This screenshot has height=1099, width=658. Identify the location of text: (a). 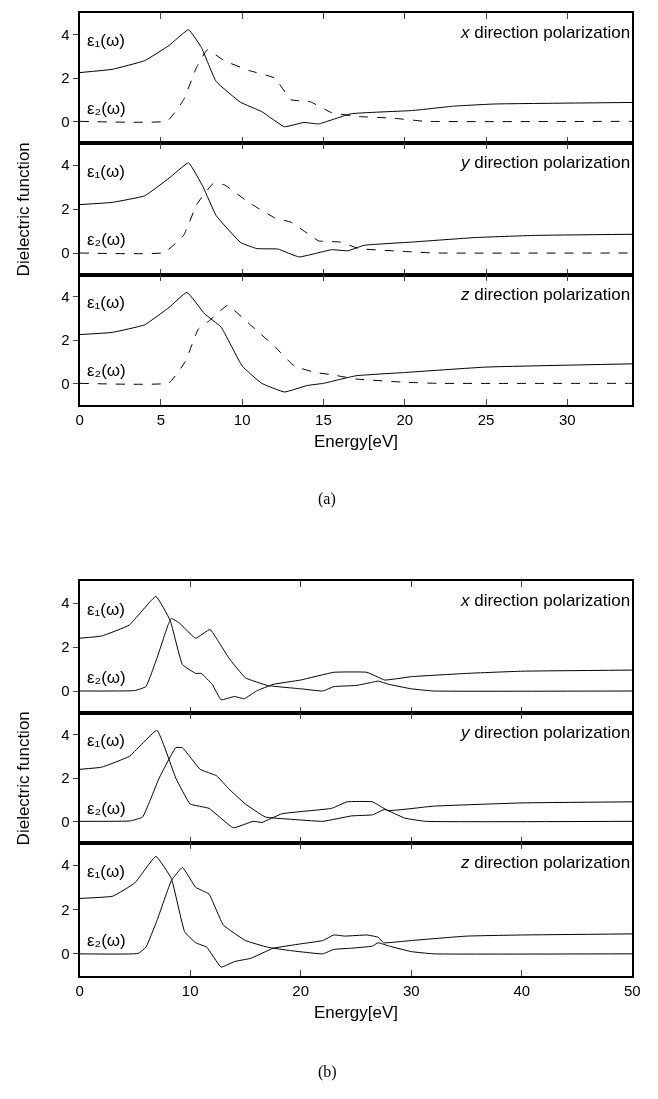
(327, 499).